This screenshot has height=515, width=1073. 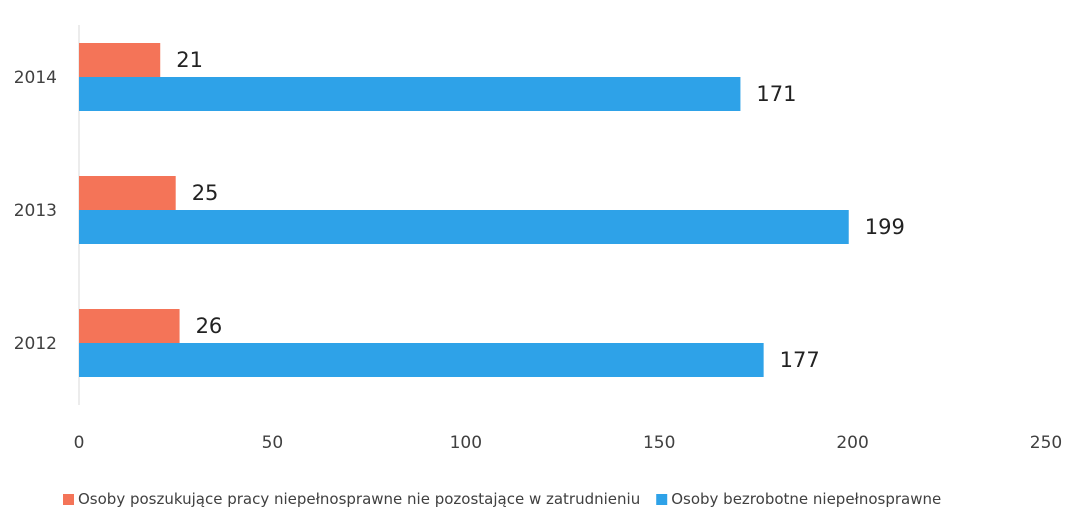 What do you see at coordinates (1046, 443) in the screenshot?
I see `x-tick-label: 250` at bounding box center [1046, 443].